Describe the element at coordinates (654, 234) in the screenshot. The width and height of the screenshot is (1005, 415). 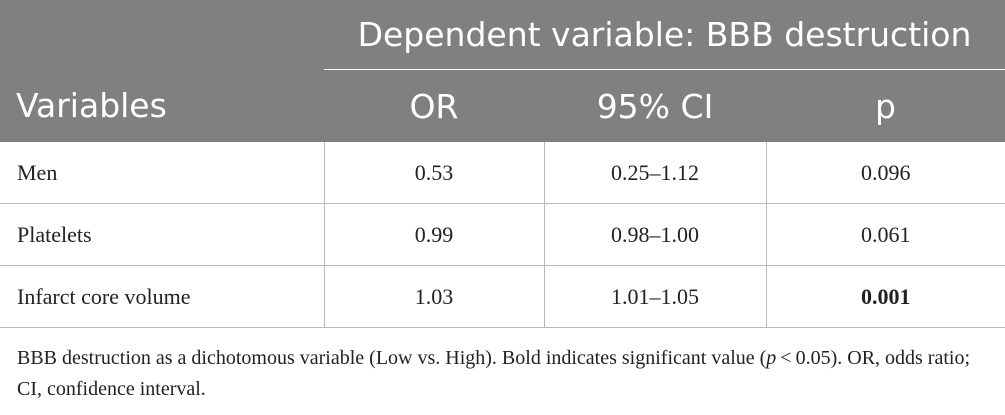
I see `ci-cell: 0.98–1.00` at that location.